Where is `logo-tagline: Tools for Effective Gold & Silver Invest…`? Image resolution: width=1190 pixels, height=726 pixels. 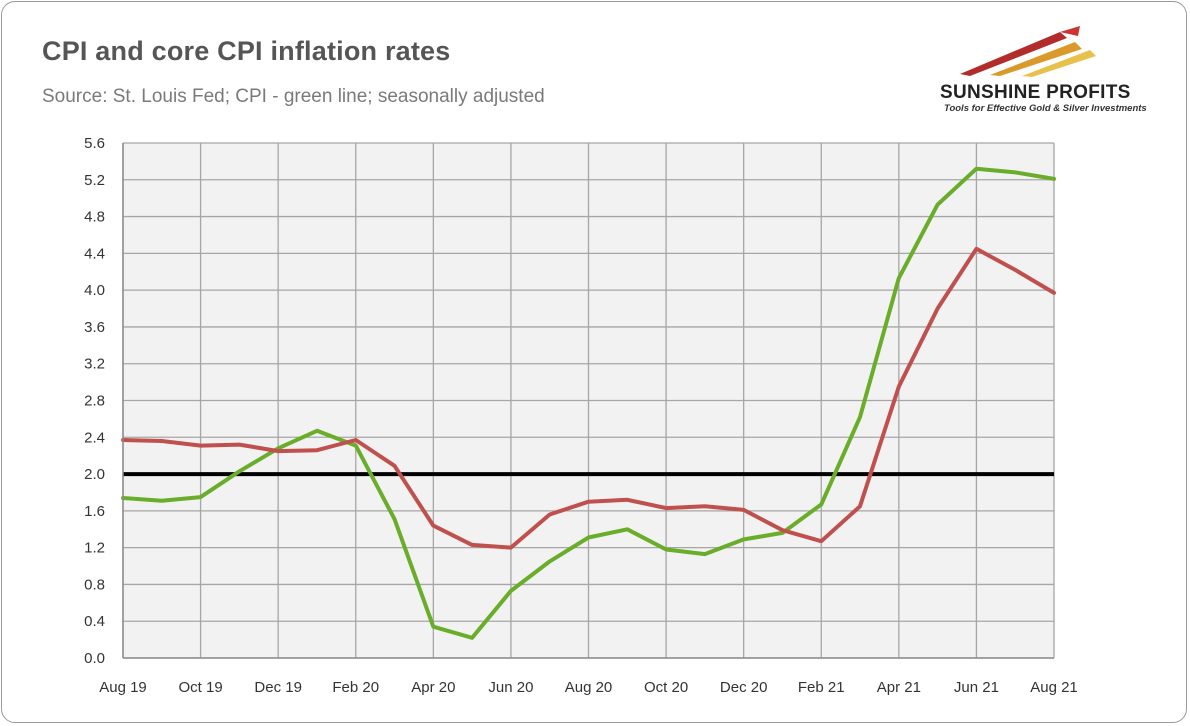
logo-tagline: Tools for Effective Gold & Silver Invest… is located at coordinates (1045, 108).